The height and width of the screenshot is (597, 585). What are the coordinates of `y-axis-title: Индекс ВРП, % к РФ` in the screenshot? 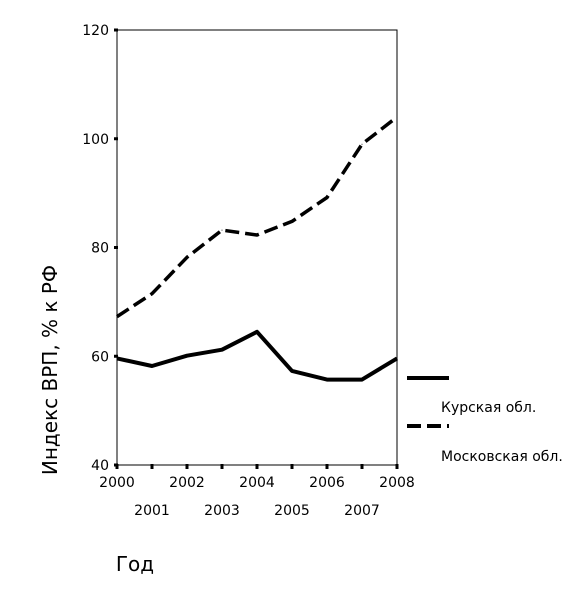 It's located at (50, 370).